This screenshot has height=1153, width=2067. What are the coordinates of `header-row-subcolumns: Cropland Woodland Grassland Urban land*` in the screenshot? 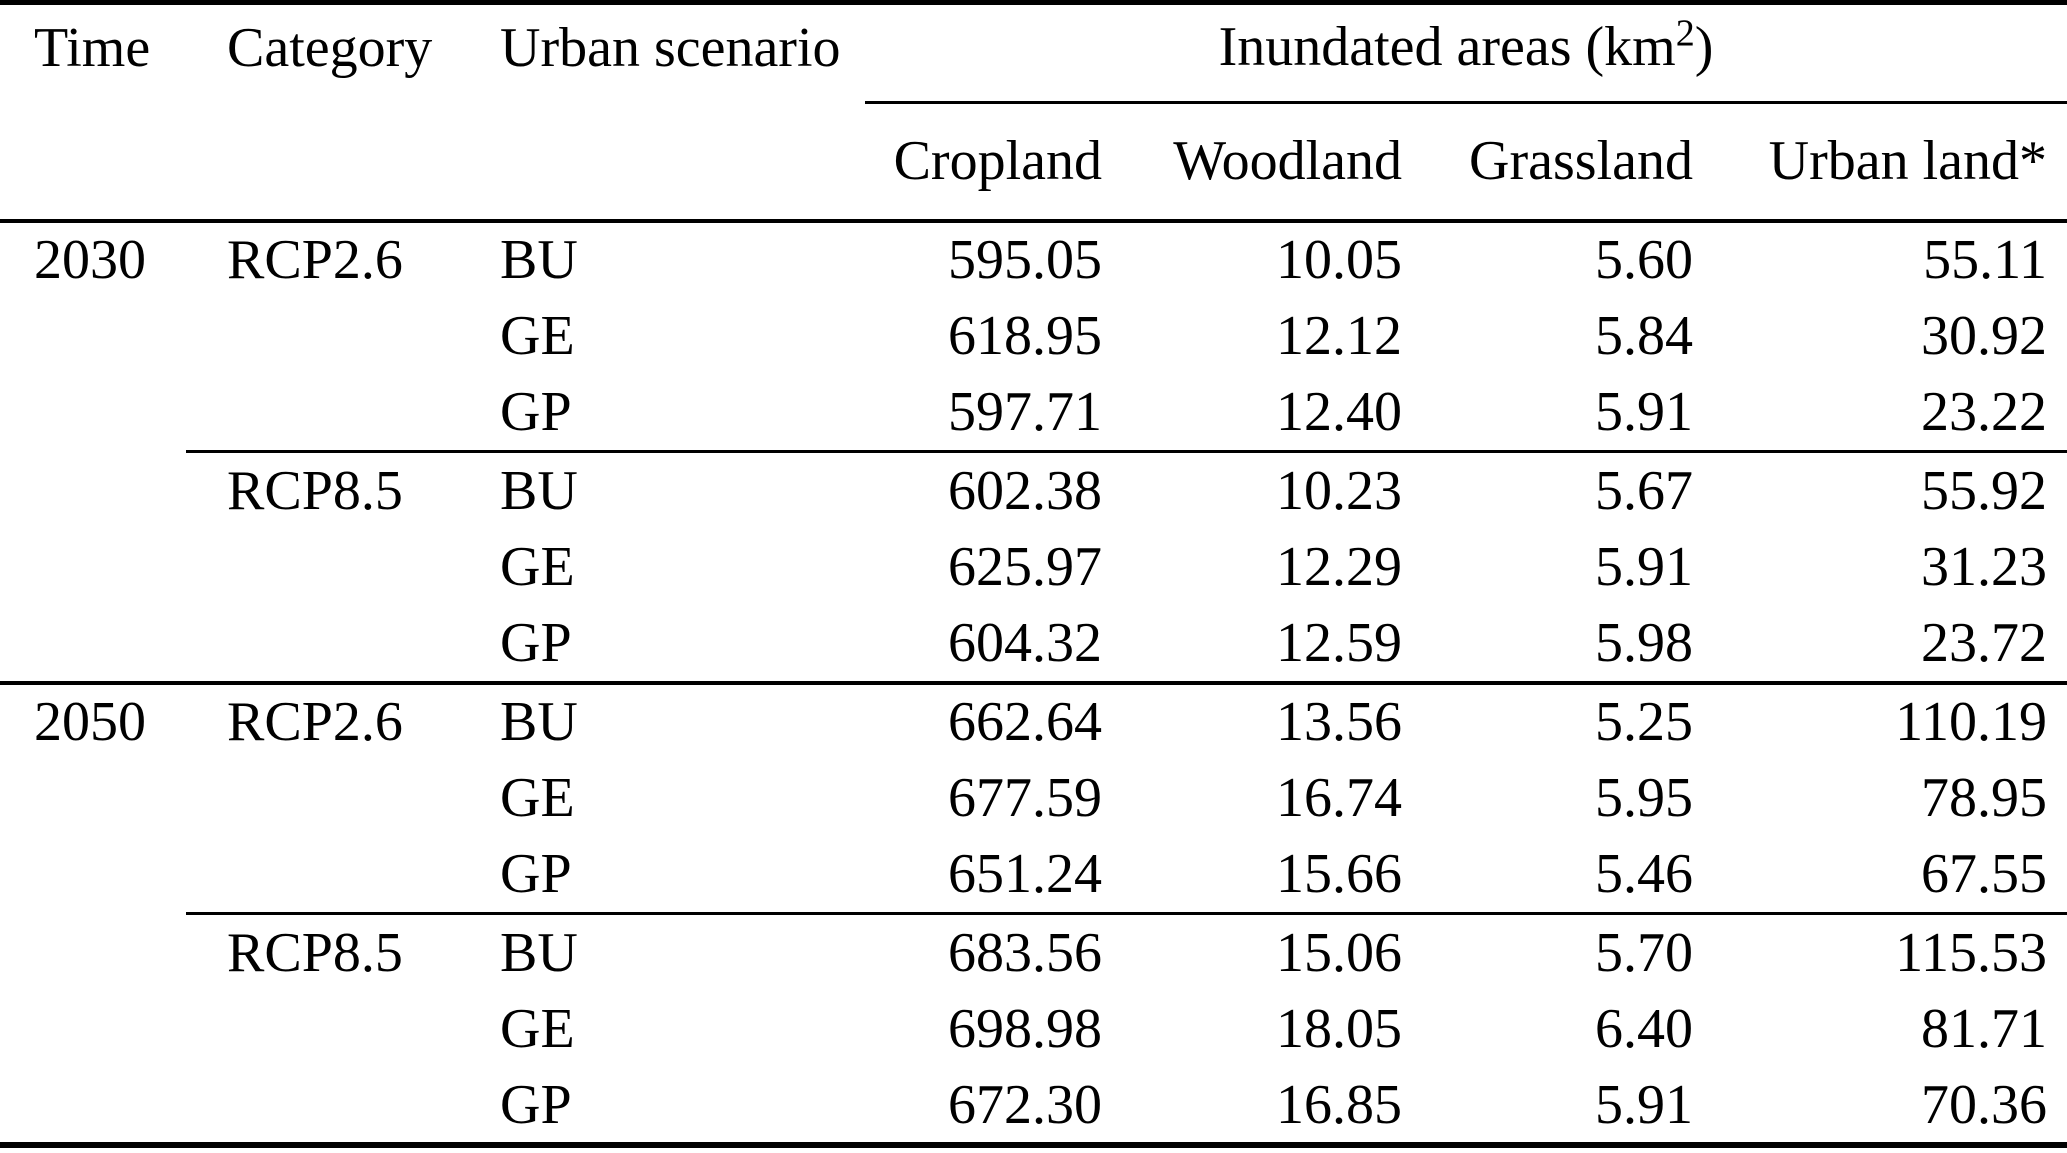 It's located at (1033, 162).